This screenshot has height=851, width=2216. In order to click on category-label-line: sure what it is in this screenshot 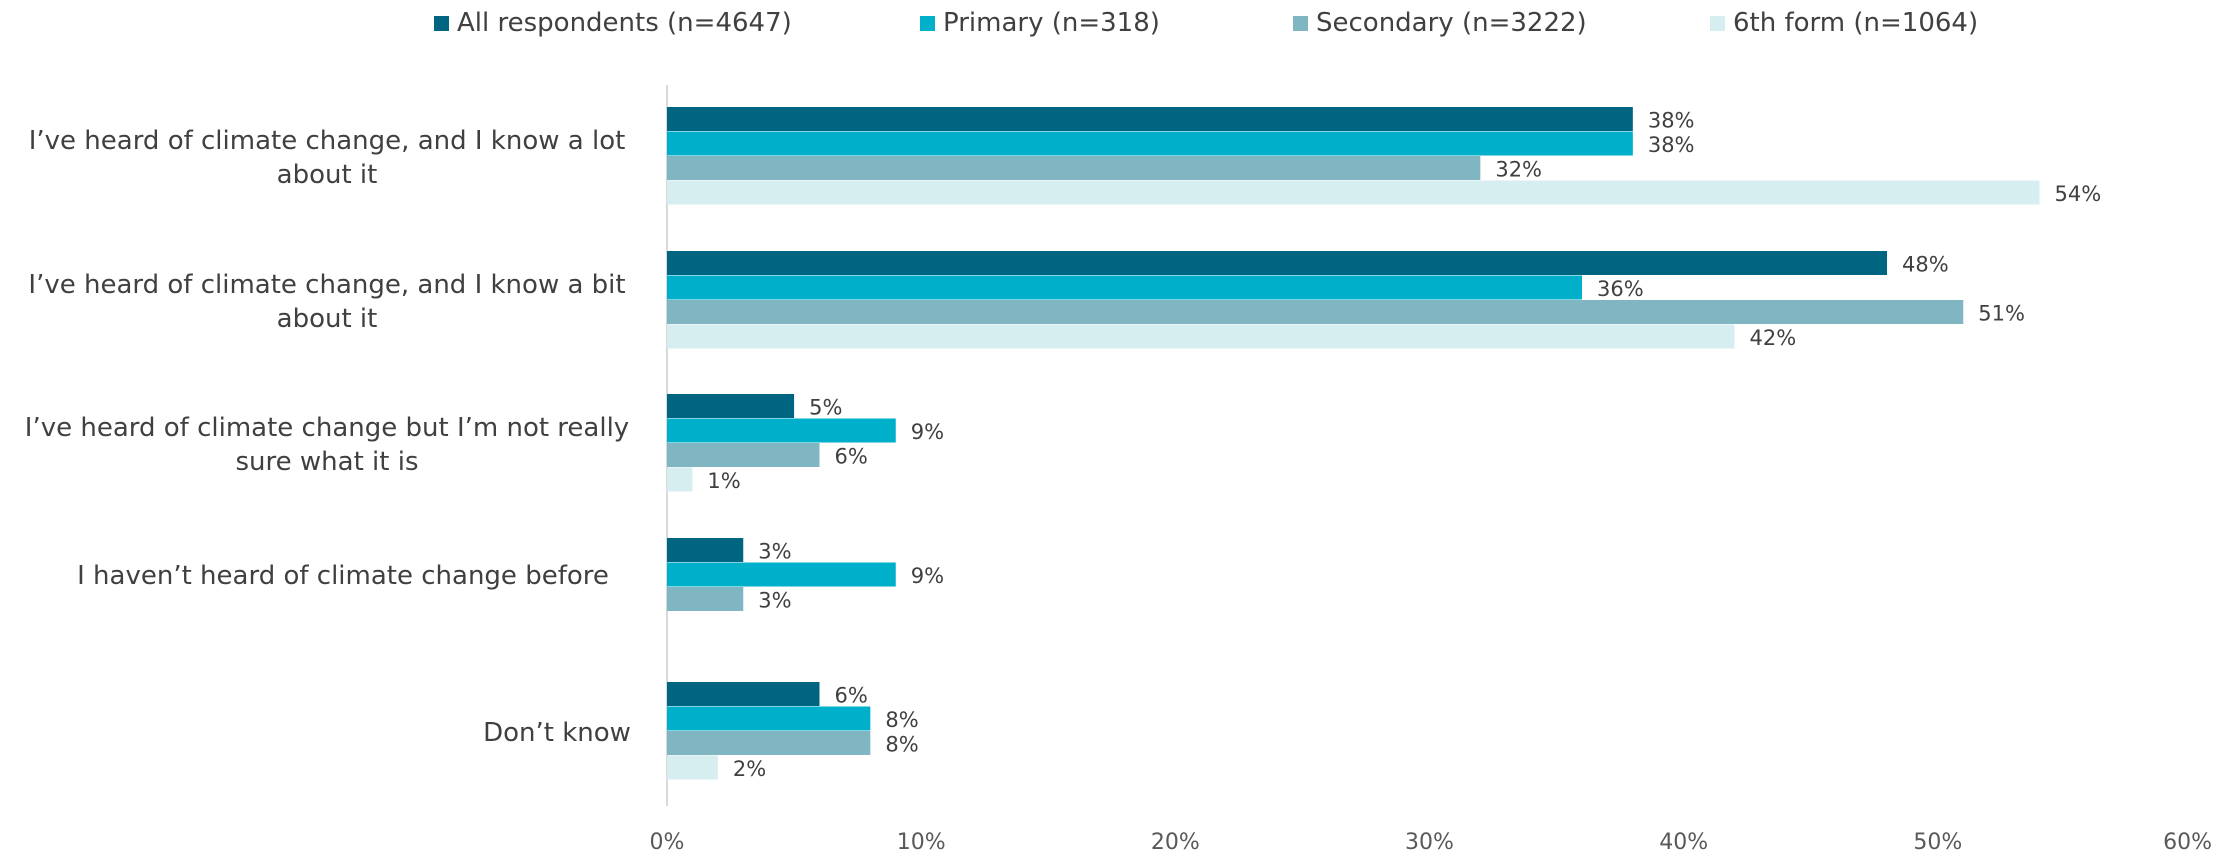, I will do `click(327, 462)`.